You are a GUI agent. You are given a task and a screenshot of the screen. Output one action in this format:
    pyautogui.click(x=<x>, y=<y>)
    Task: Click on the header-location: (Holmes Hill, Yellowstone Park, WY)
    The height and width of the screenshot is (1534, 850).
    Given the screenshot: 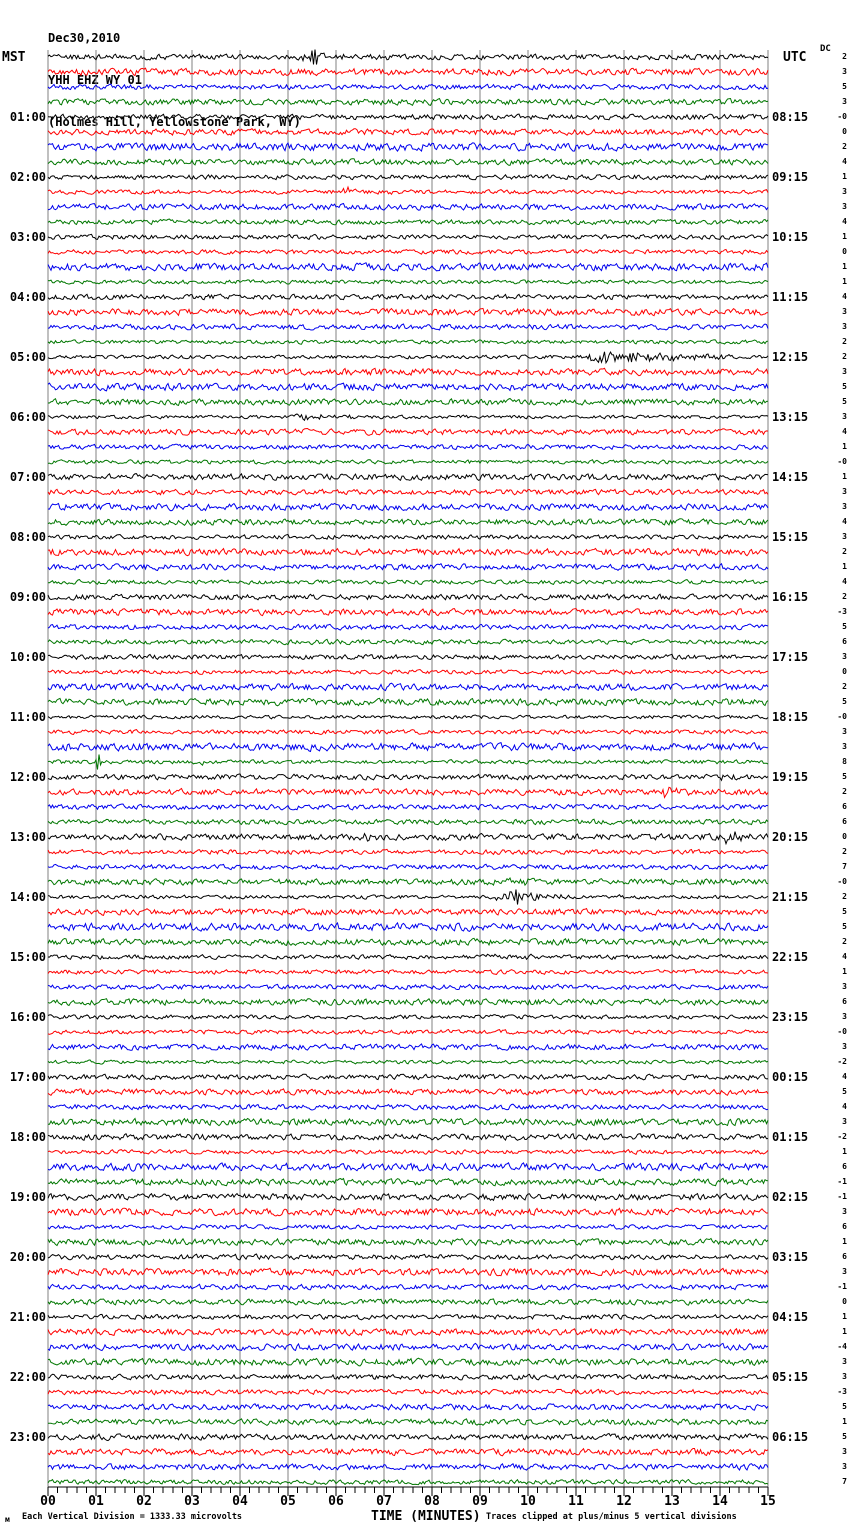 What is the action you would take?
    pyautogui.click(x=174, y=122)
    